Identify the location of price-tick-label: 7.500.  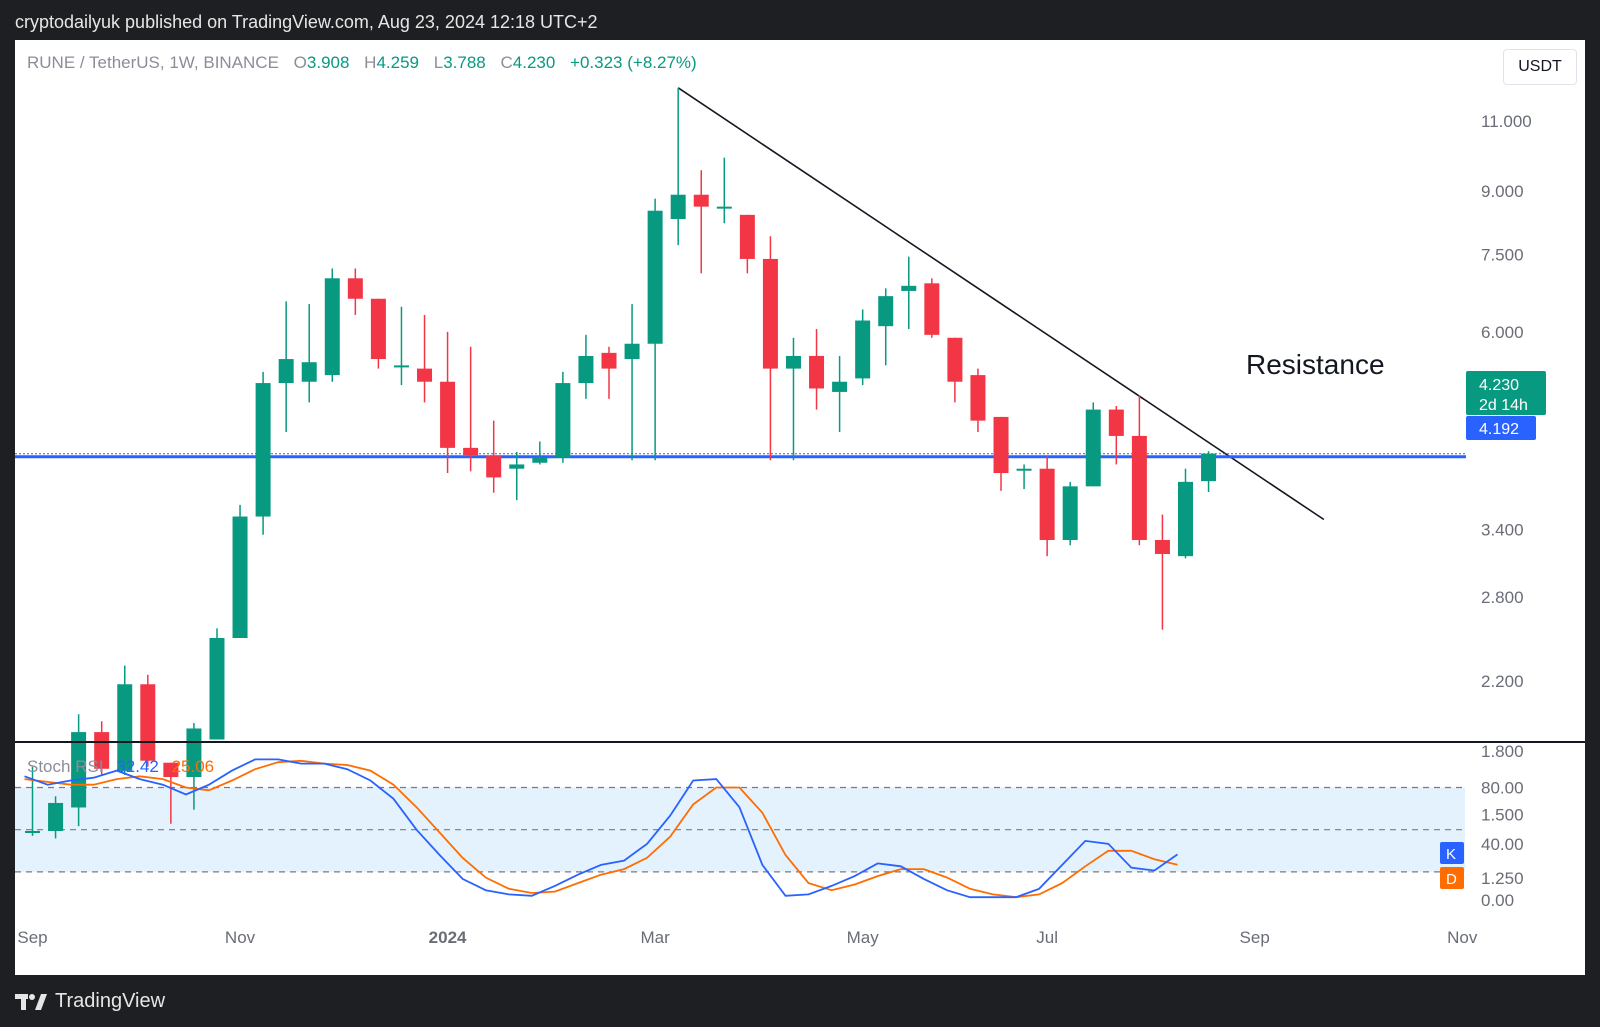
(1502, 254).